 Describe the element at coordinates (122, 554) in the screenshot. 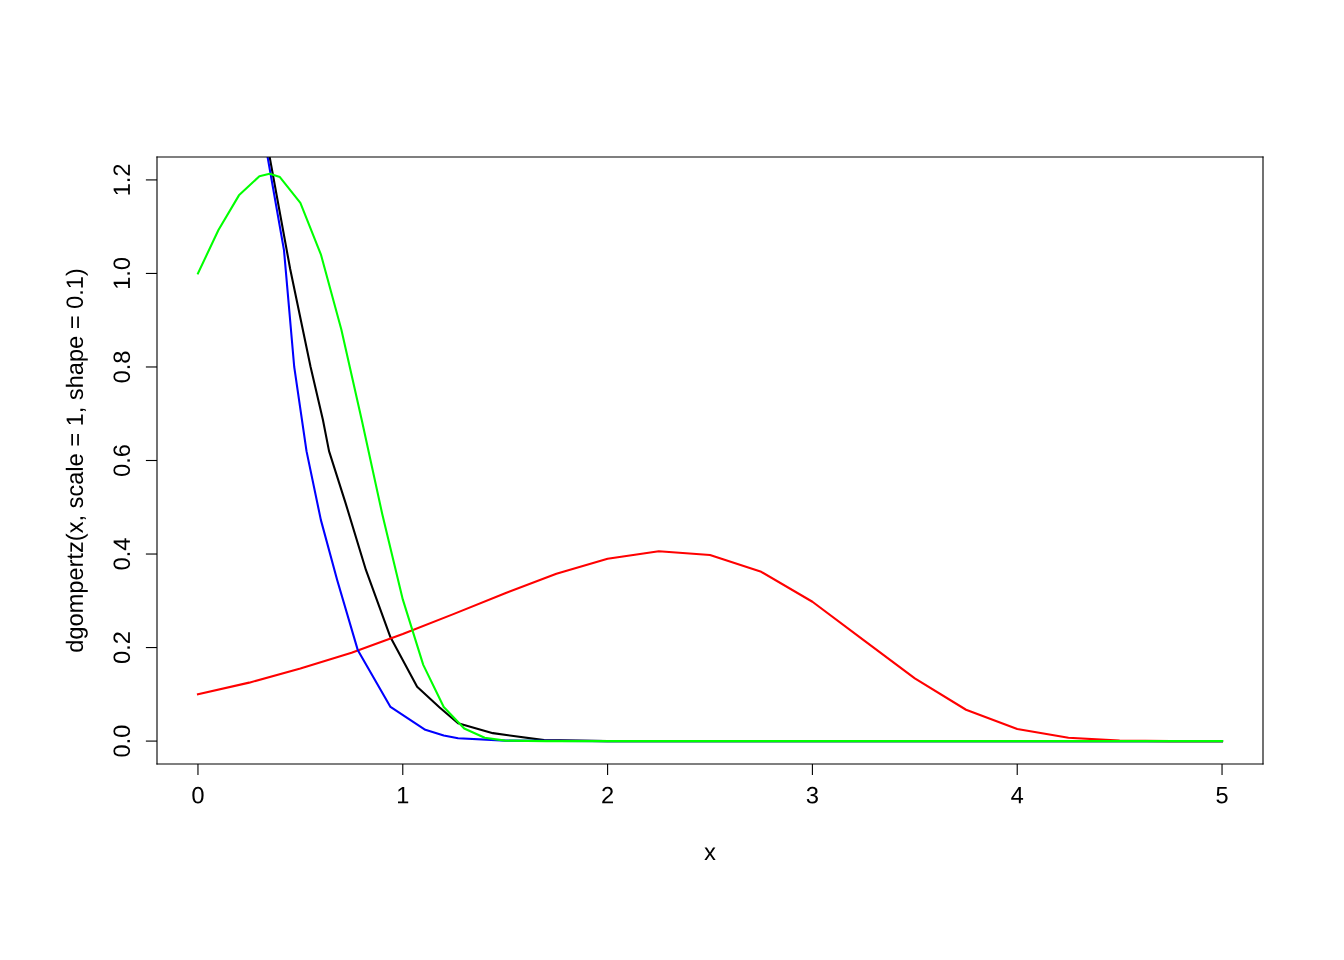

I see `y-tick-label: 0.4` at that location.